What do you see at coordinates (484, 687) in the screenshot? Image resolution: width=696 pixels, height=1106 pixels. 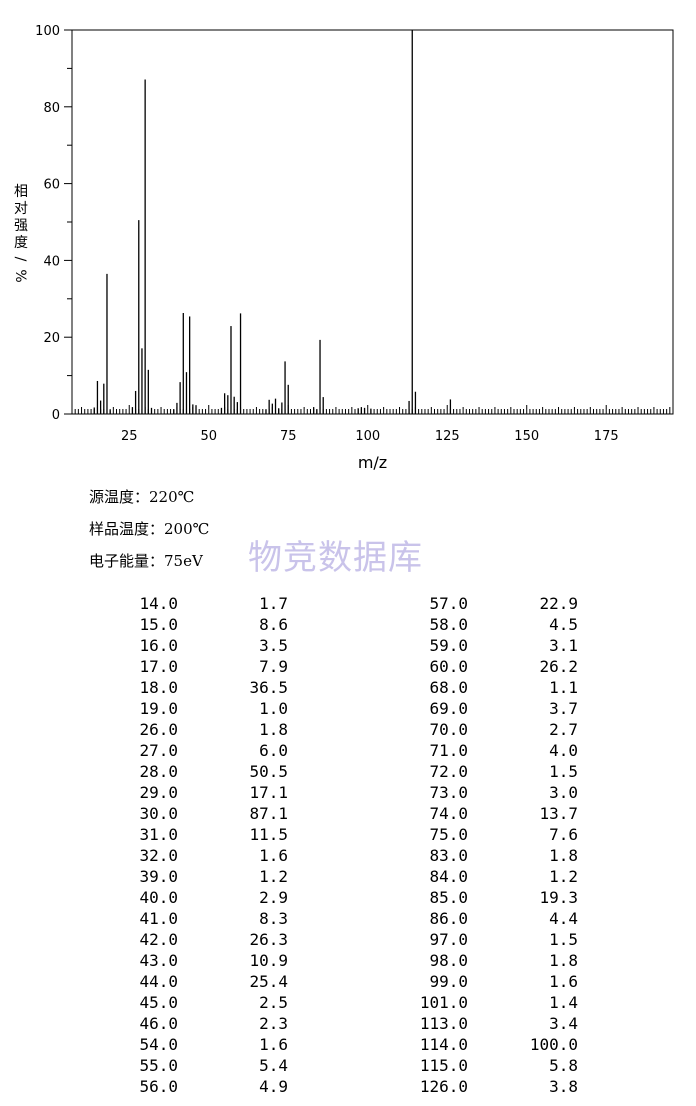 I see `peak-row: 68.0 1.1` at bounding box center [484, 687].